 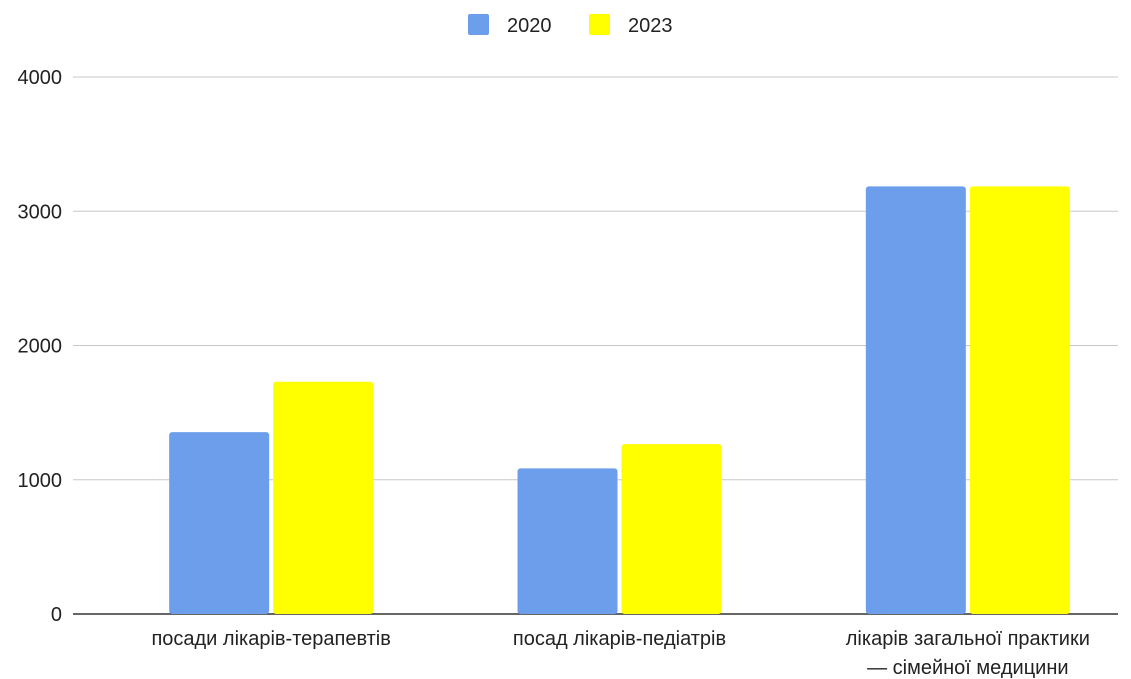 I want to click on legend-swatch-2023, so click(x=599, y=24).